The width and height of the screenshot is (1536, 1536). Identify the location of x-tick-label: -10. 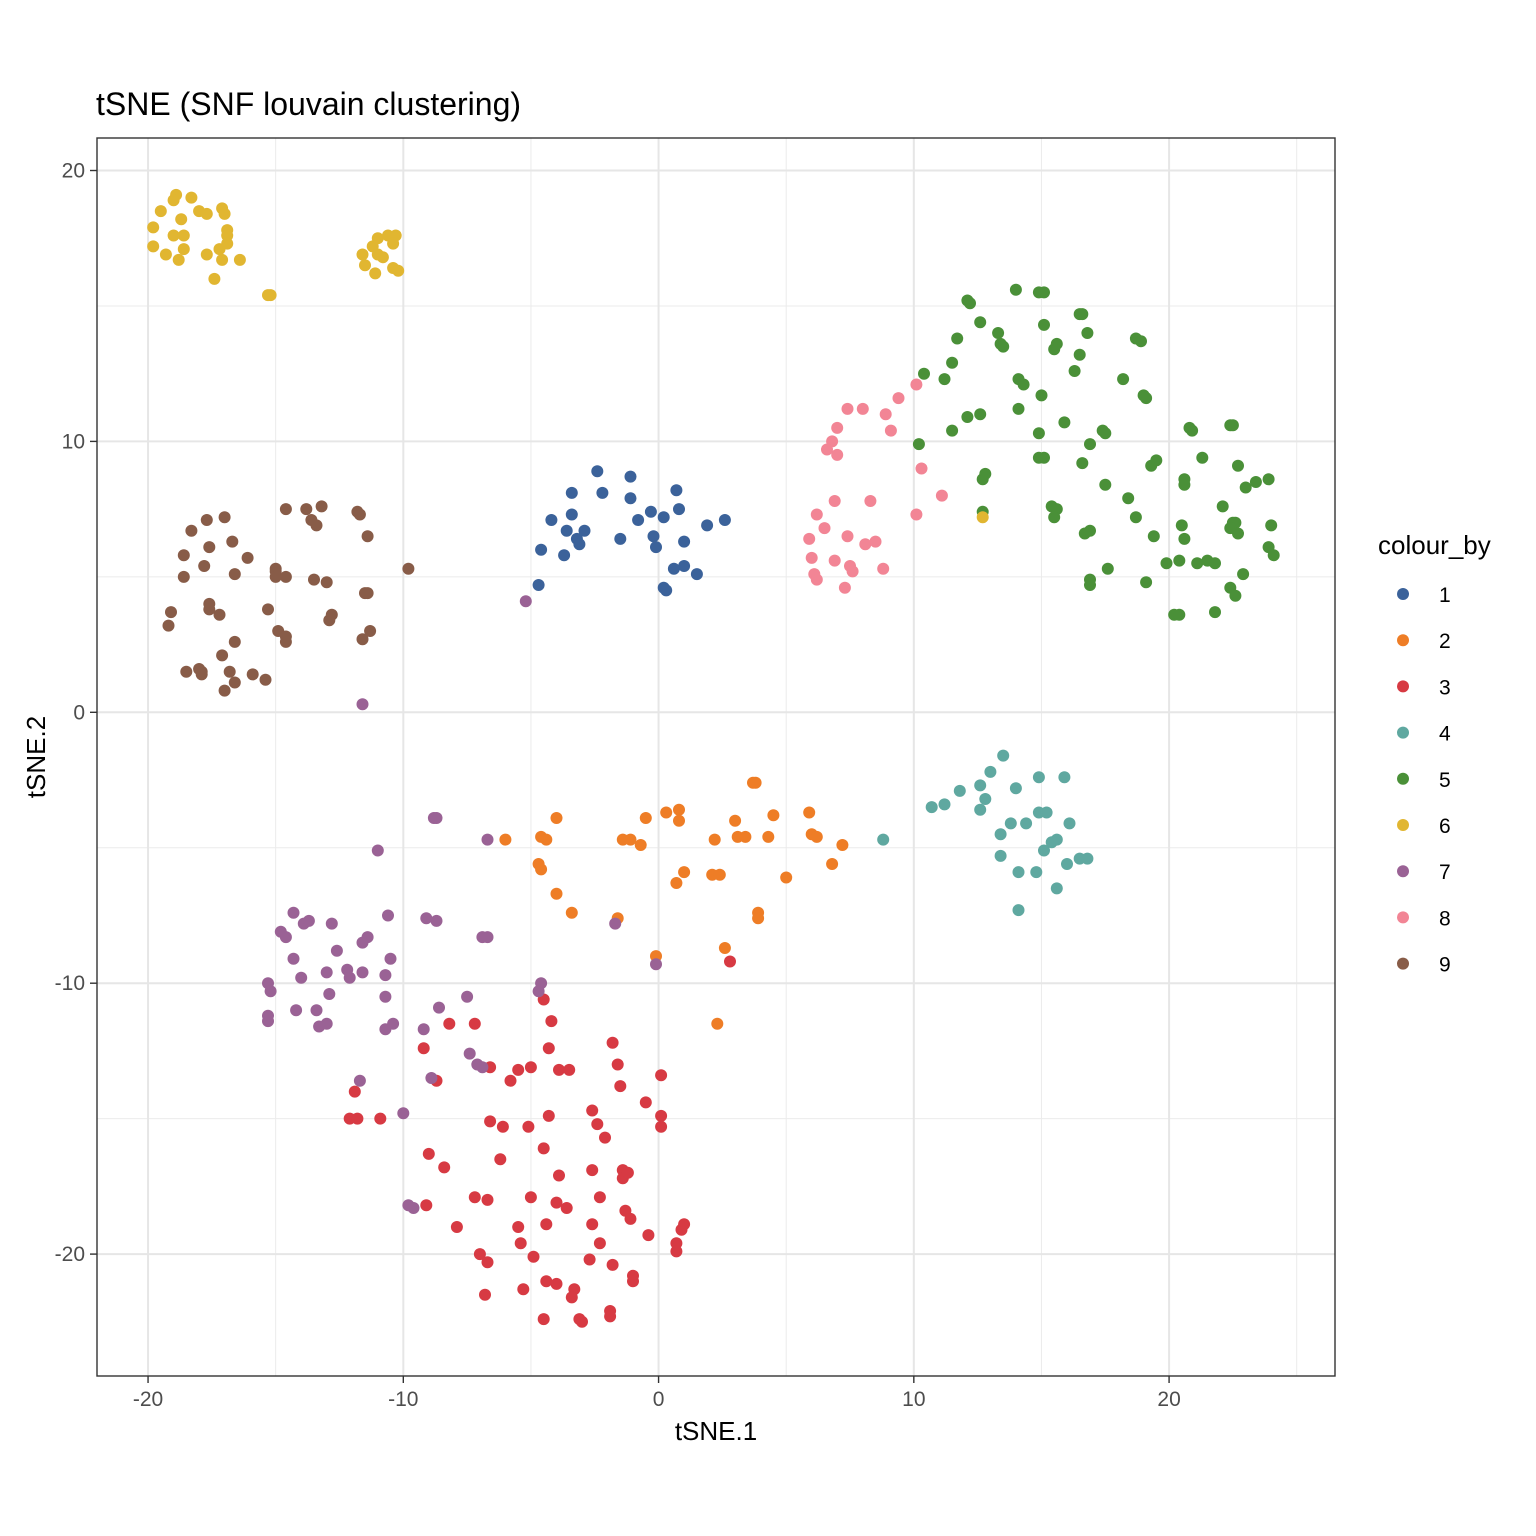
(403, 1399).